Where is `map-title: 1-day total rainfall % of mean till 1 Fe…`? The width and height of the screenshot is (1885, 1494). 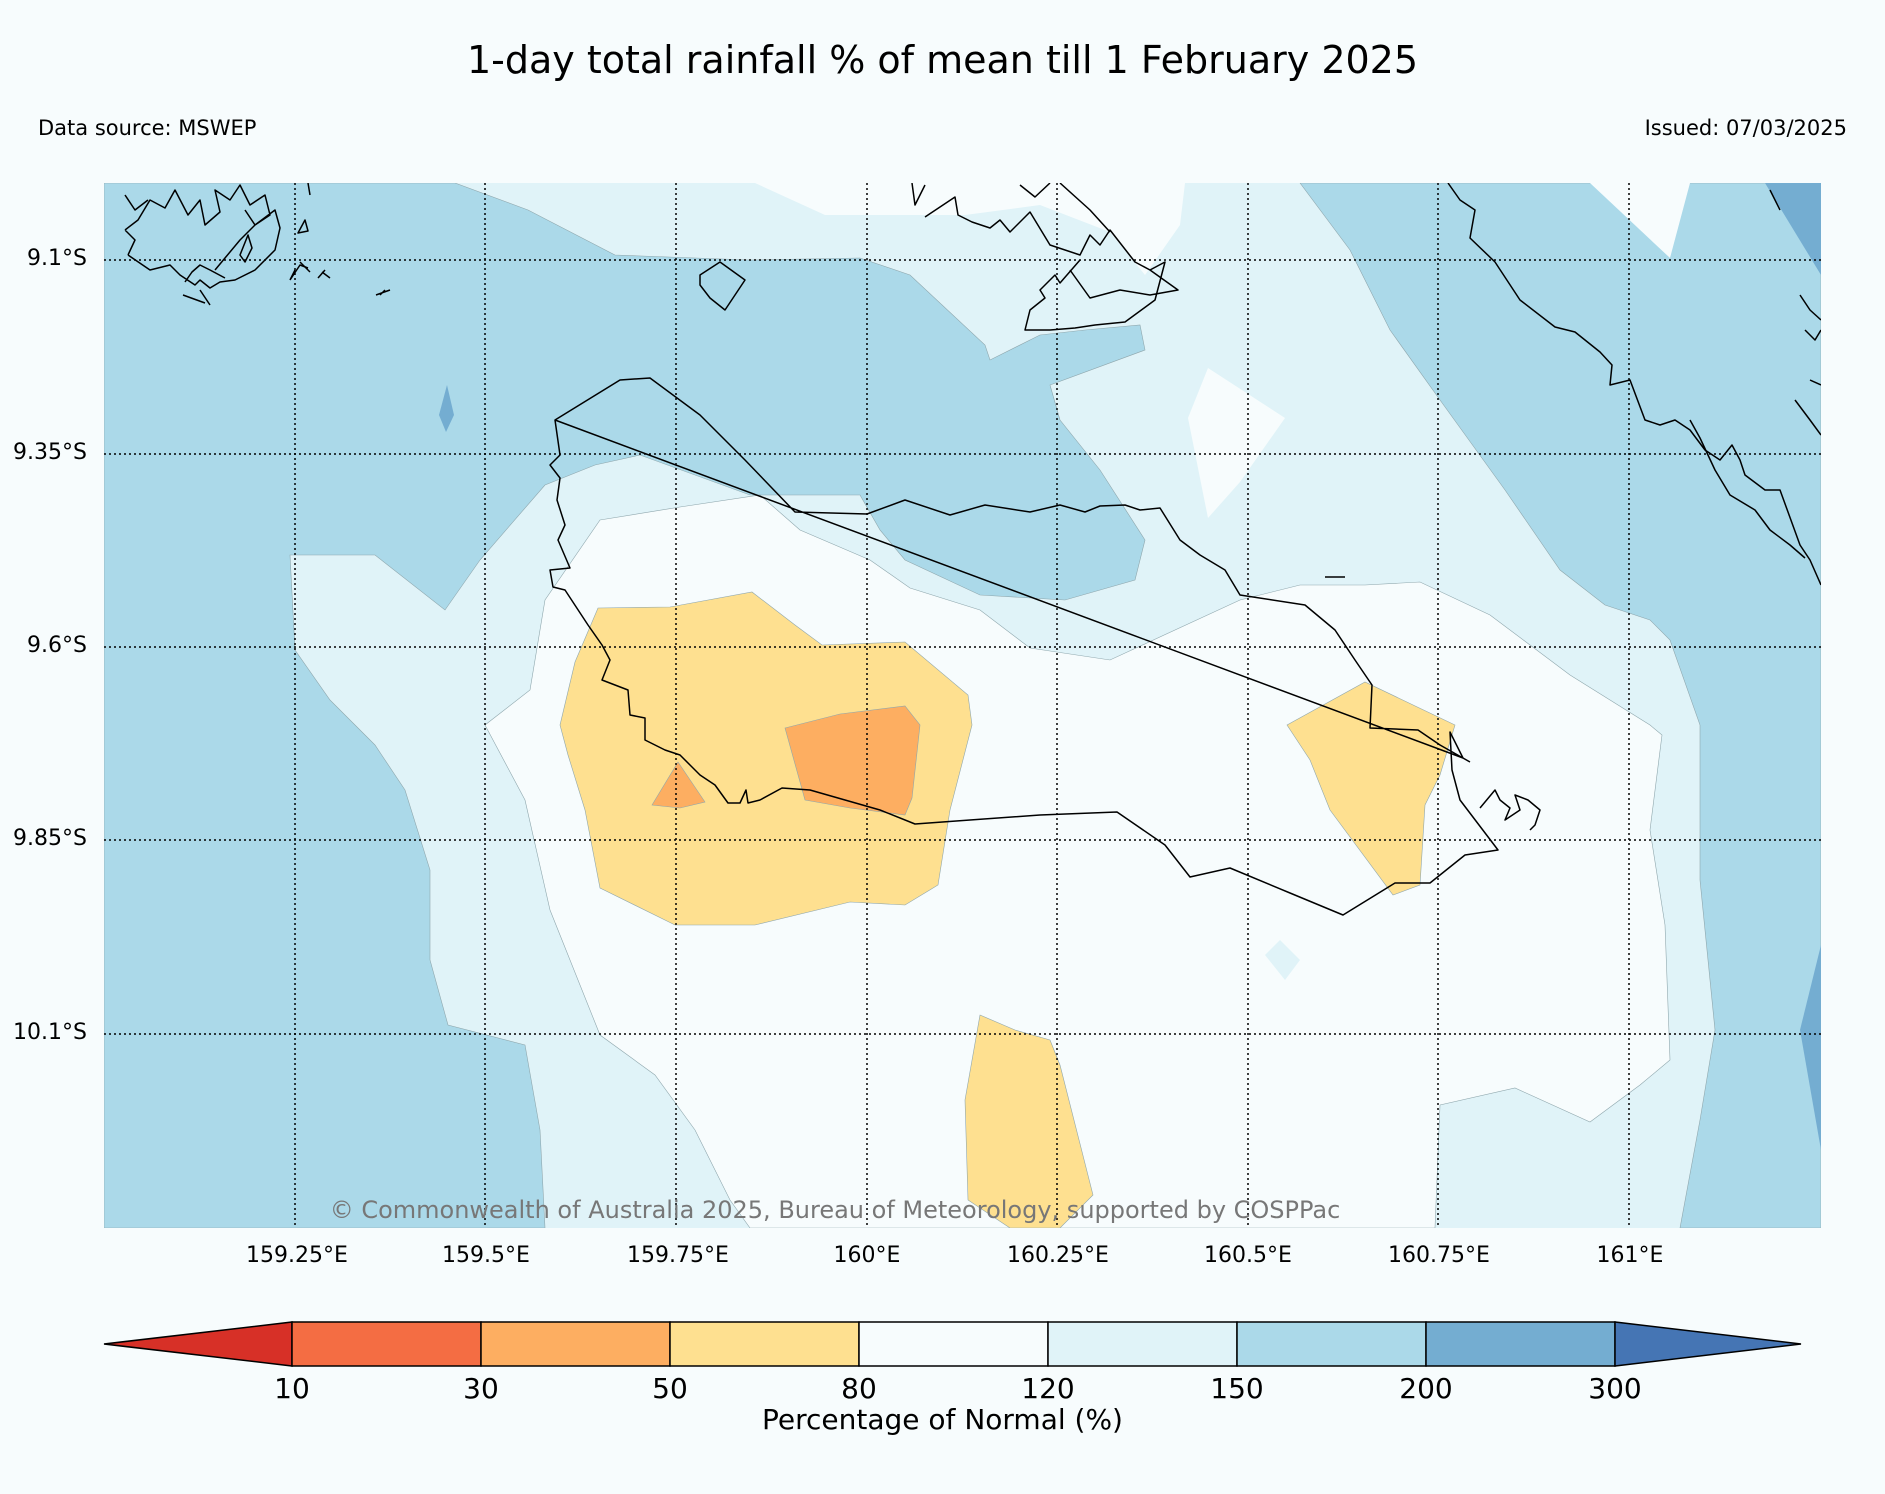
map-title: 1-day total rainfall % of mean till 1 Fe… is located at coordinates (942, 60).